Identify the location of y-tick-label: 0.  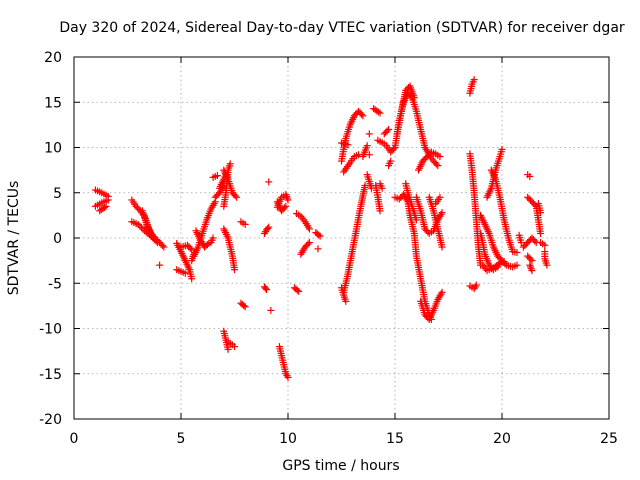
(57, 239).